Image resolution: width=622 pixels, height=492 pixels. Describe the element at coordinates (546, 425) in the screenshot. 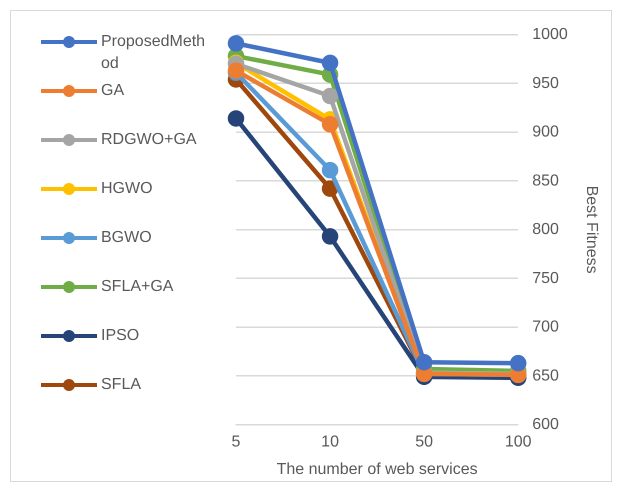

I see `y-tick-label: 600` at that location.